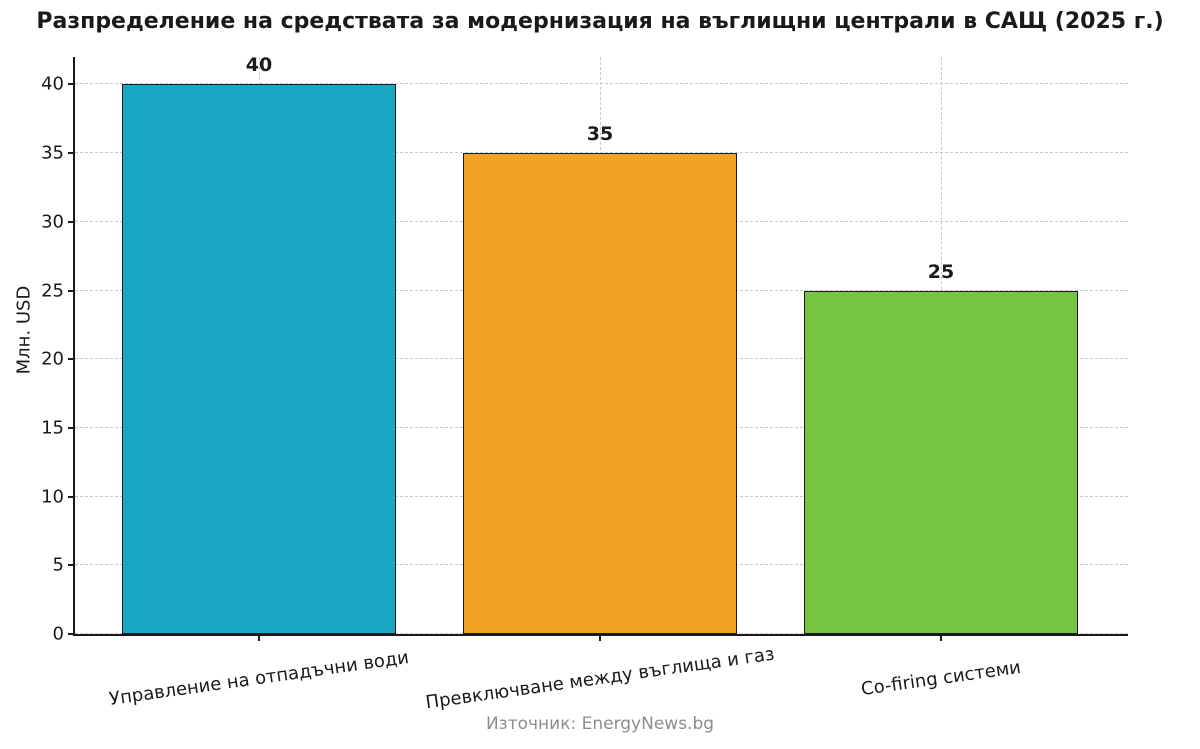 The height and width of the screenshot is (749, 1200). Describe the element at coordinates (52, 153) in the screenshot. I see `y-tick-label: 35` at that location.